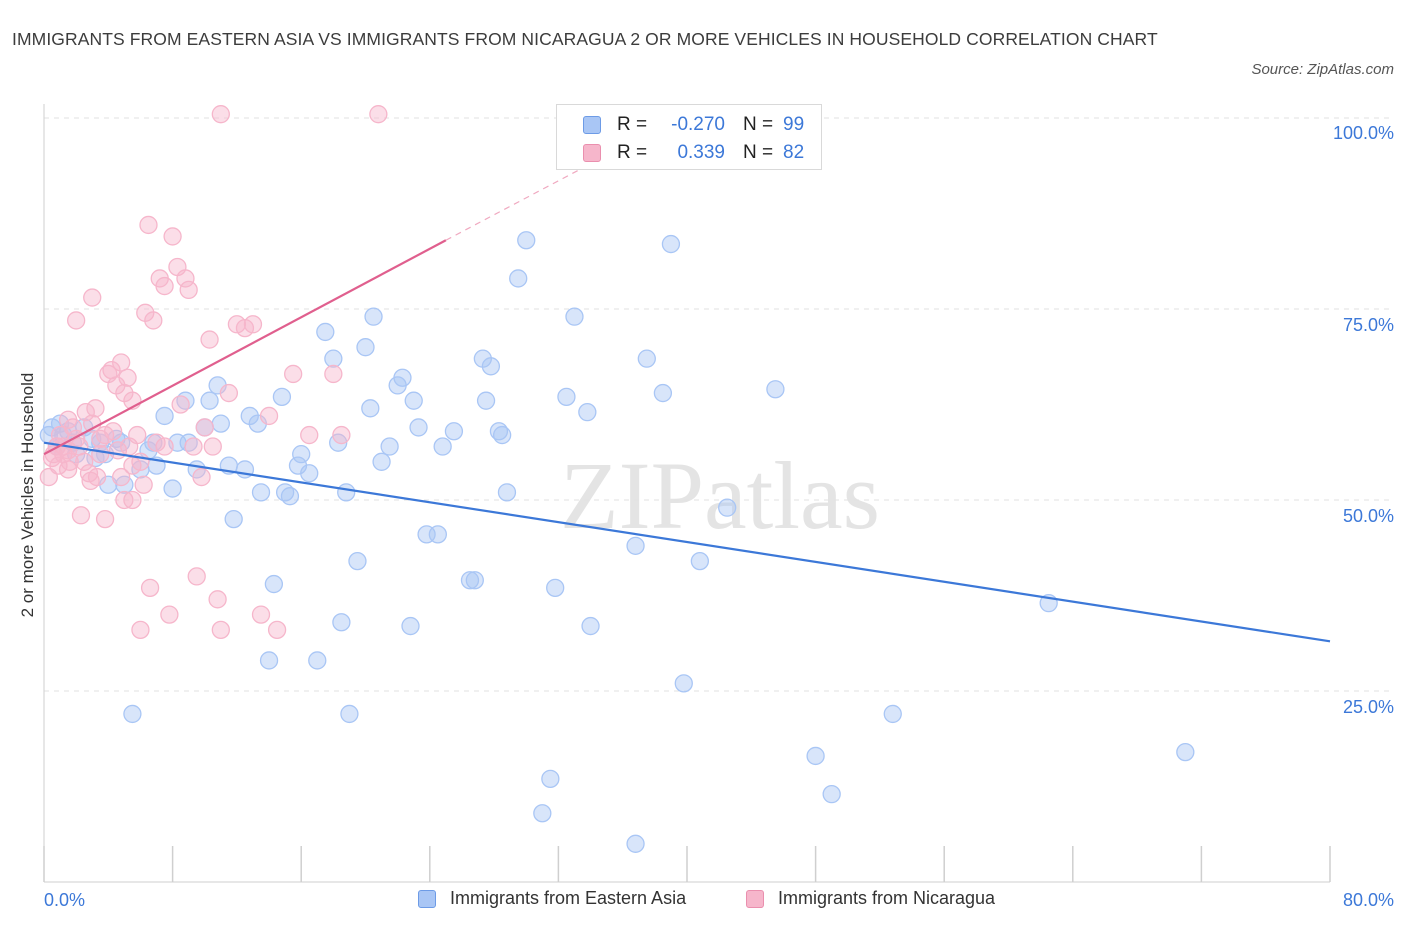 The height and width of the screenshot is (930, 1406). I want to click on legend-item-nicaragua: Immigrants from Nicaragua, so click(870, 898).